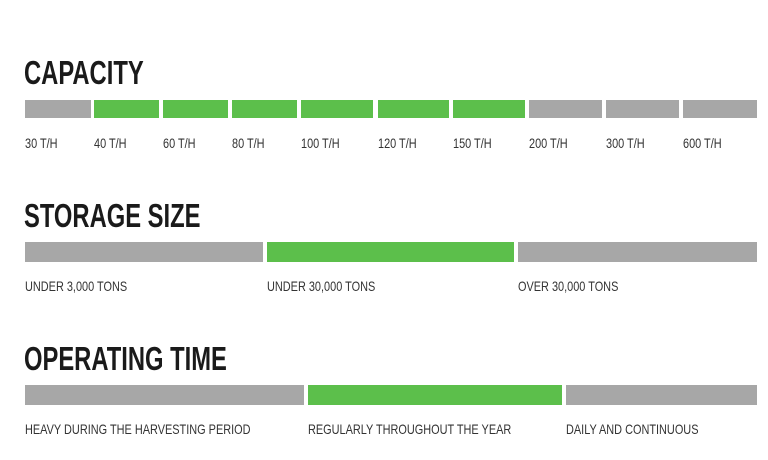 The height and width of the screenshot is (460, 768). I want to click on segment-label: OVER 30,000 TONS, so click(568, 286).